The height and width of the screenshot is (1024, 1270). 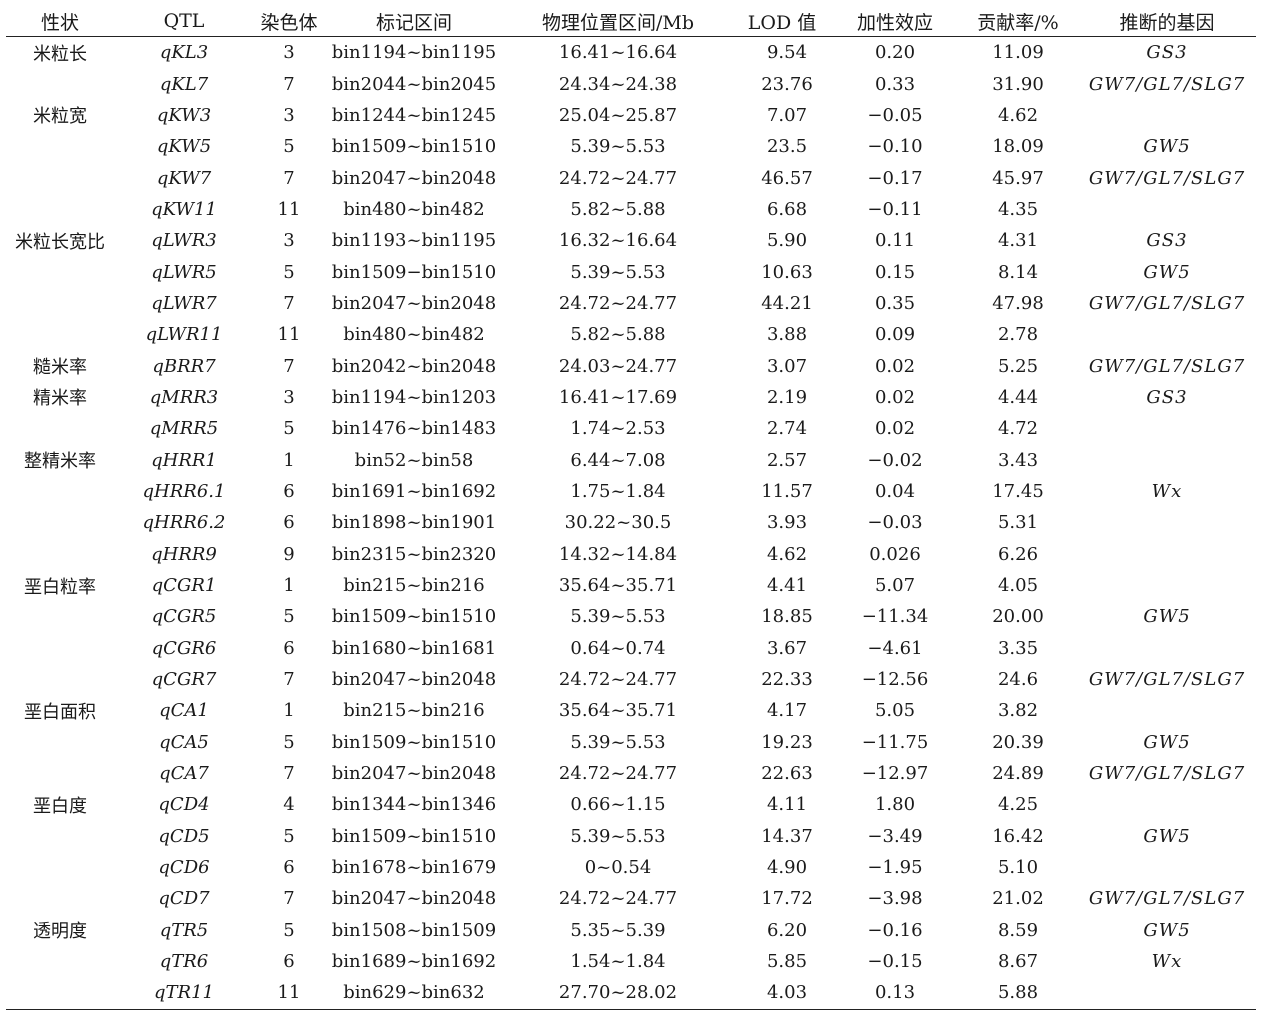 What do you see at coordinates (1018, 397) in the screenshot?
I see `contribution-cell: 4.44` at bounding box center [1018, 397].